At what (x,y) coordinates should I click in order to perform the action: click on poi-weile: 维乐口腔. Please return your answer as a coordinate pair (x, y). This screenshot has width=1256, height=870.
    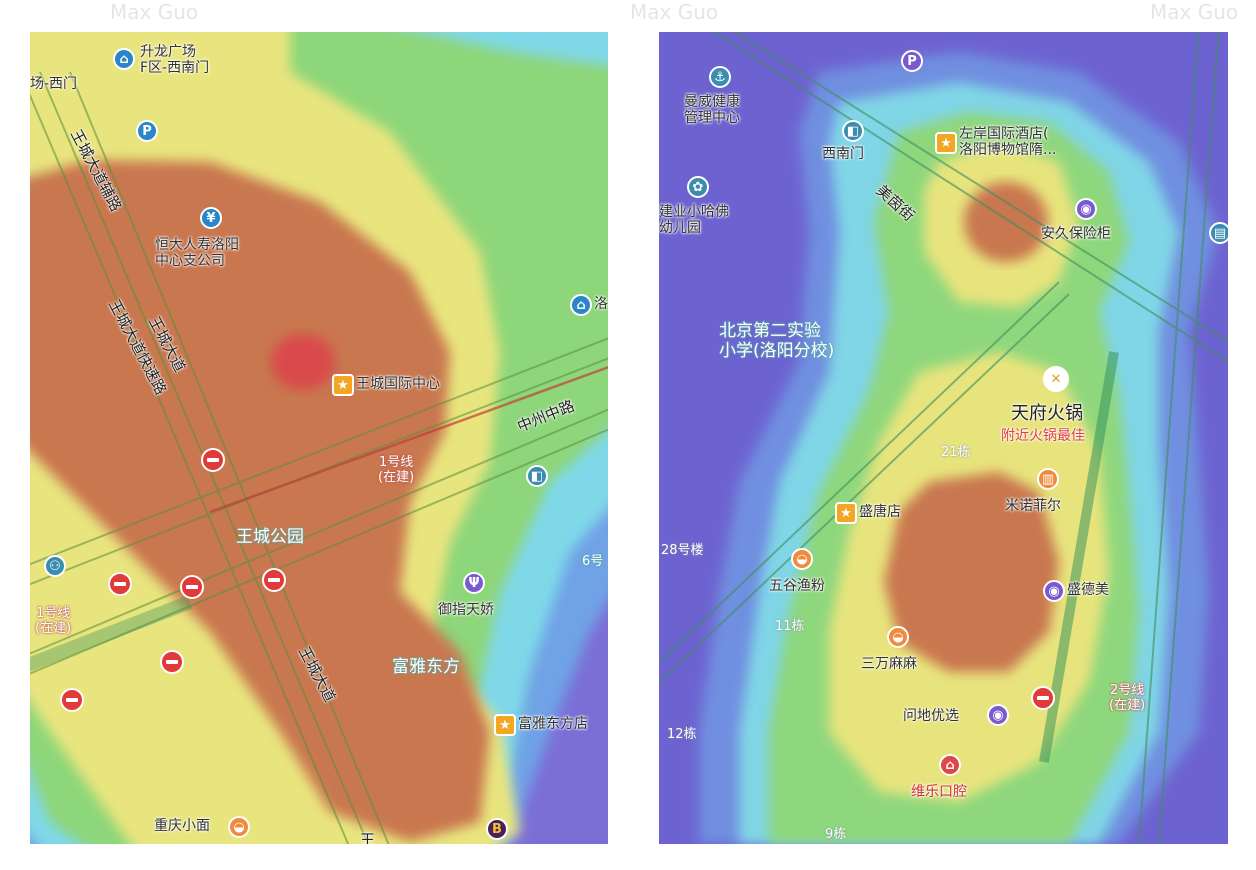
    Looking at the image, I should click on (939, 792).